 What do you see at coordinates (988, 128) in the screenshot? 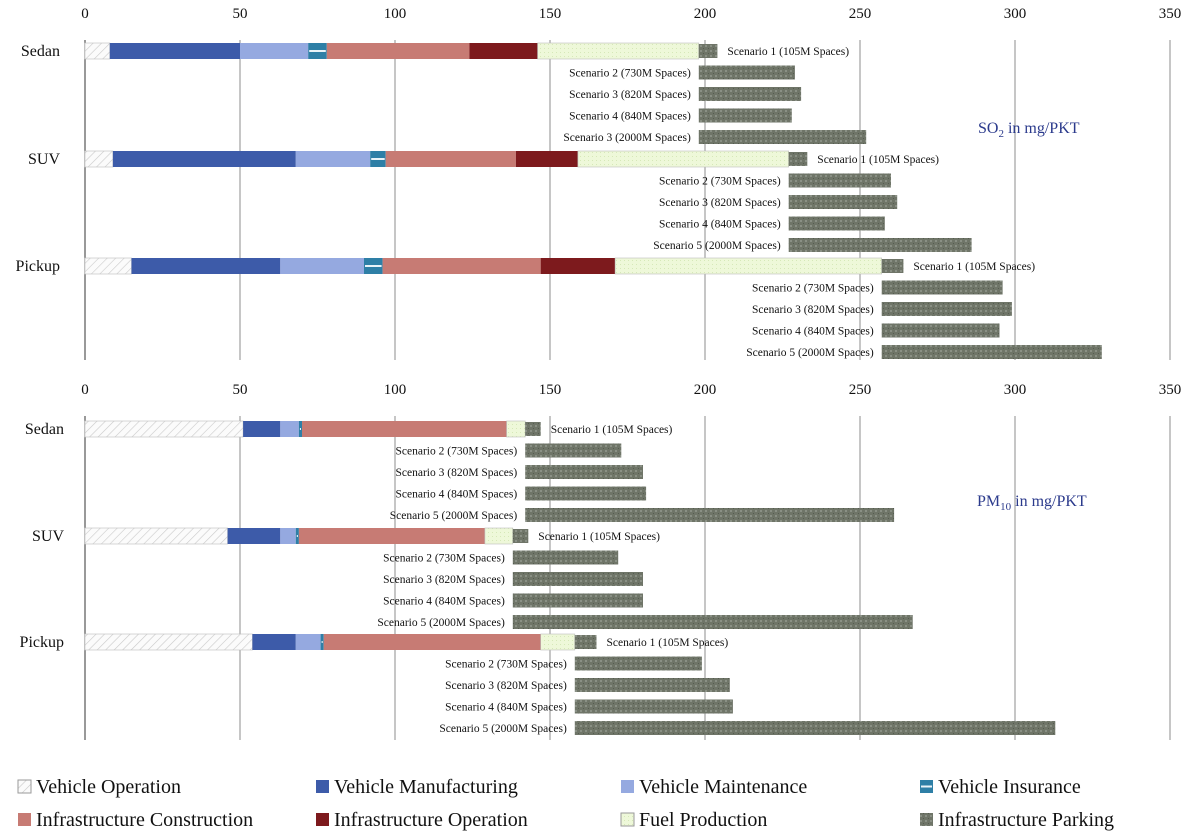
I see `annotation-main: SO` at bounding box center [988, 128].